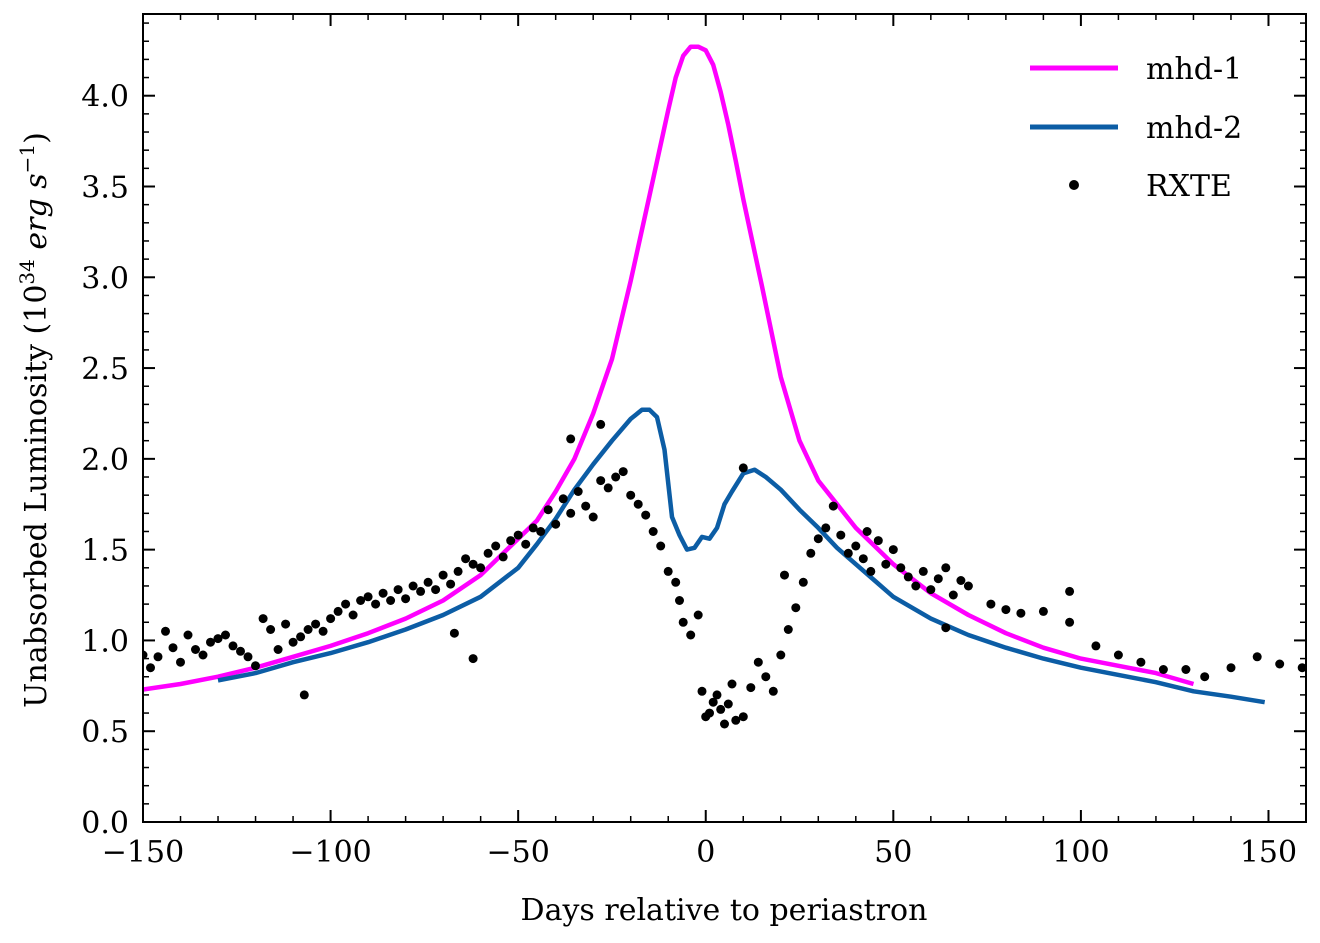 The image size is (1320, 943). Describe the element at coordinates (105, 641) in the screenshot. I see `y-tick-label: 1.0` at that location.